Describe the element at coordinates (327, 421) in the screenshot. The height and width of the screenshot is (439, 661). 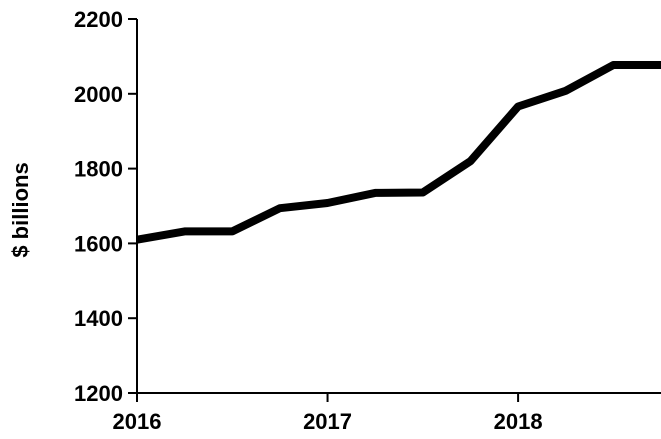
I see `x-tick-label: 2017` at that location.